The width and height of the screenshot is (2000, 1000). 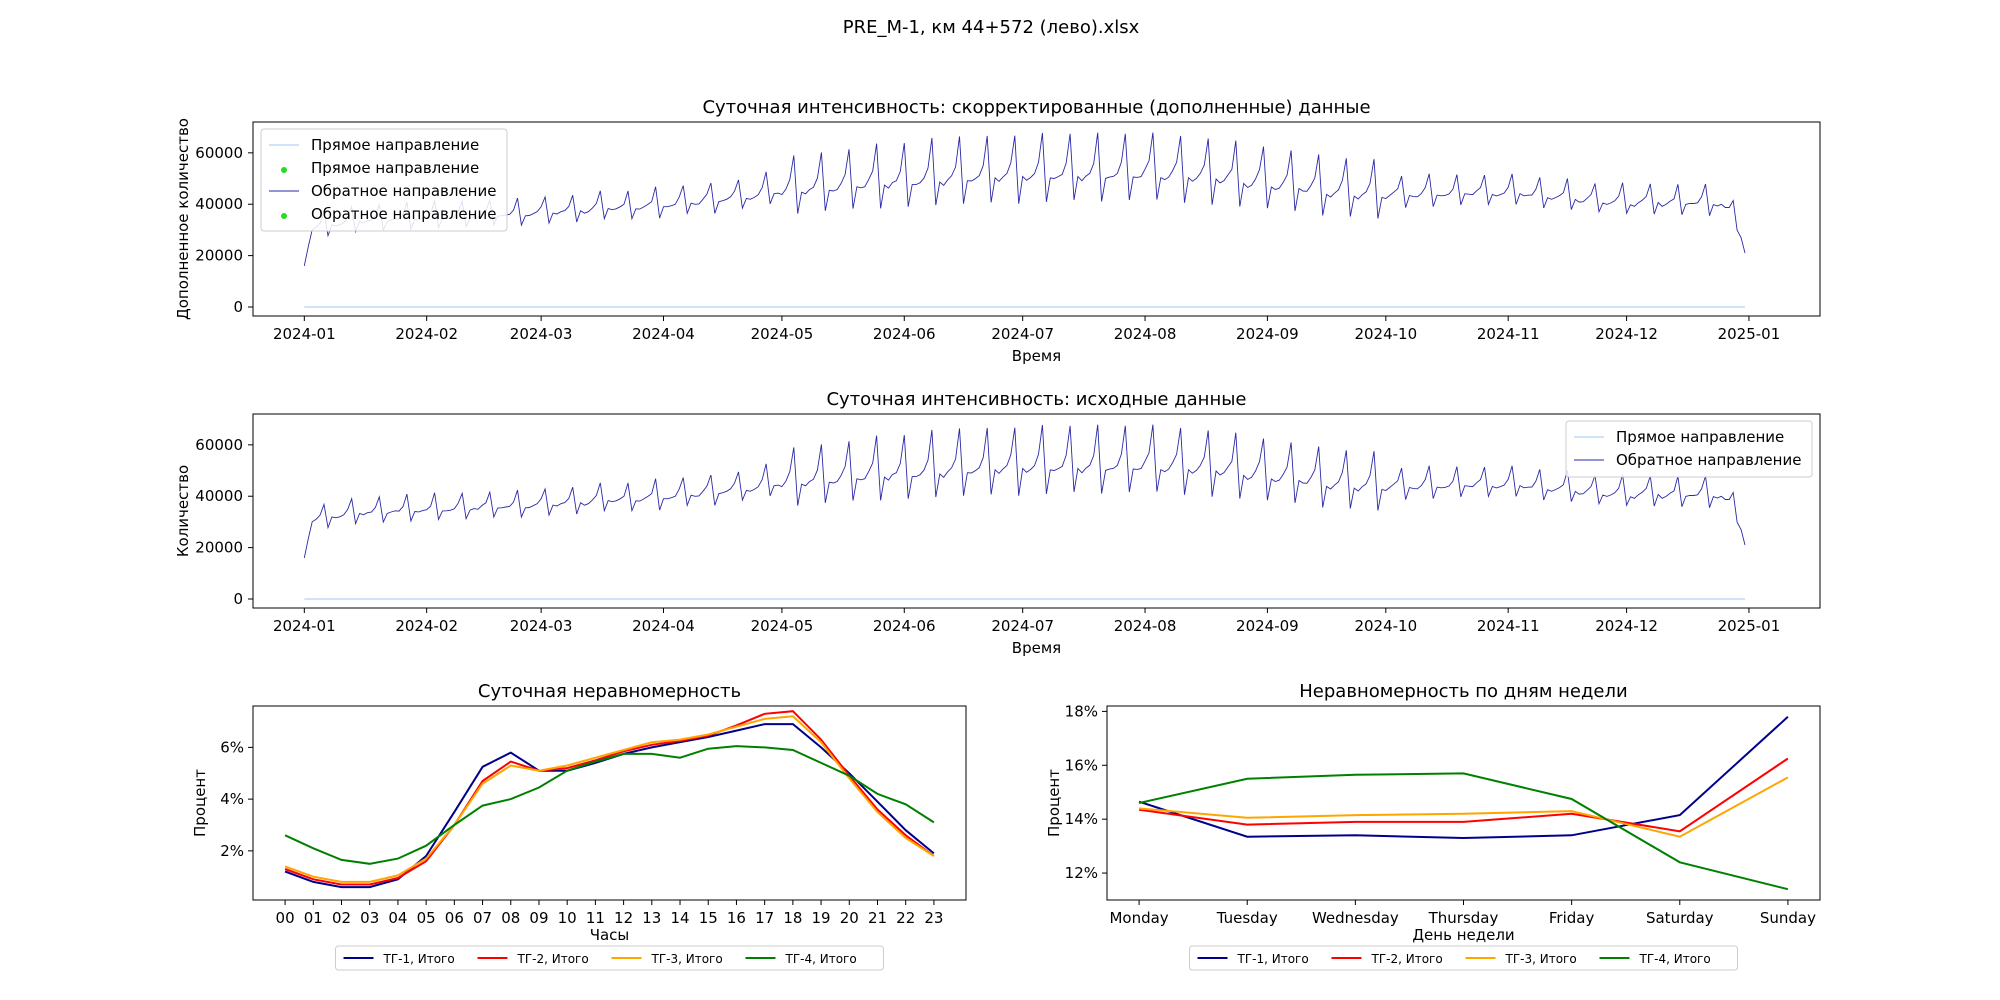 I want to click on legend-swatch-marker, so click(x=284, y=170).